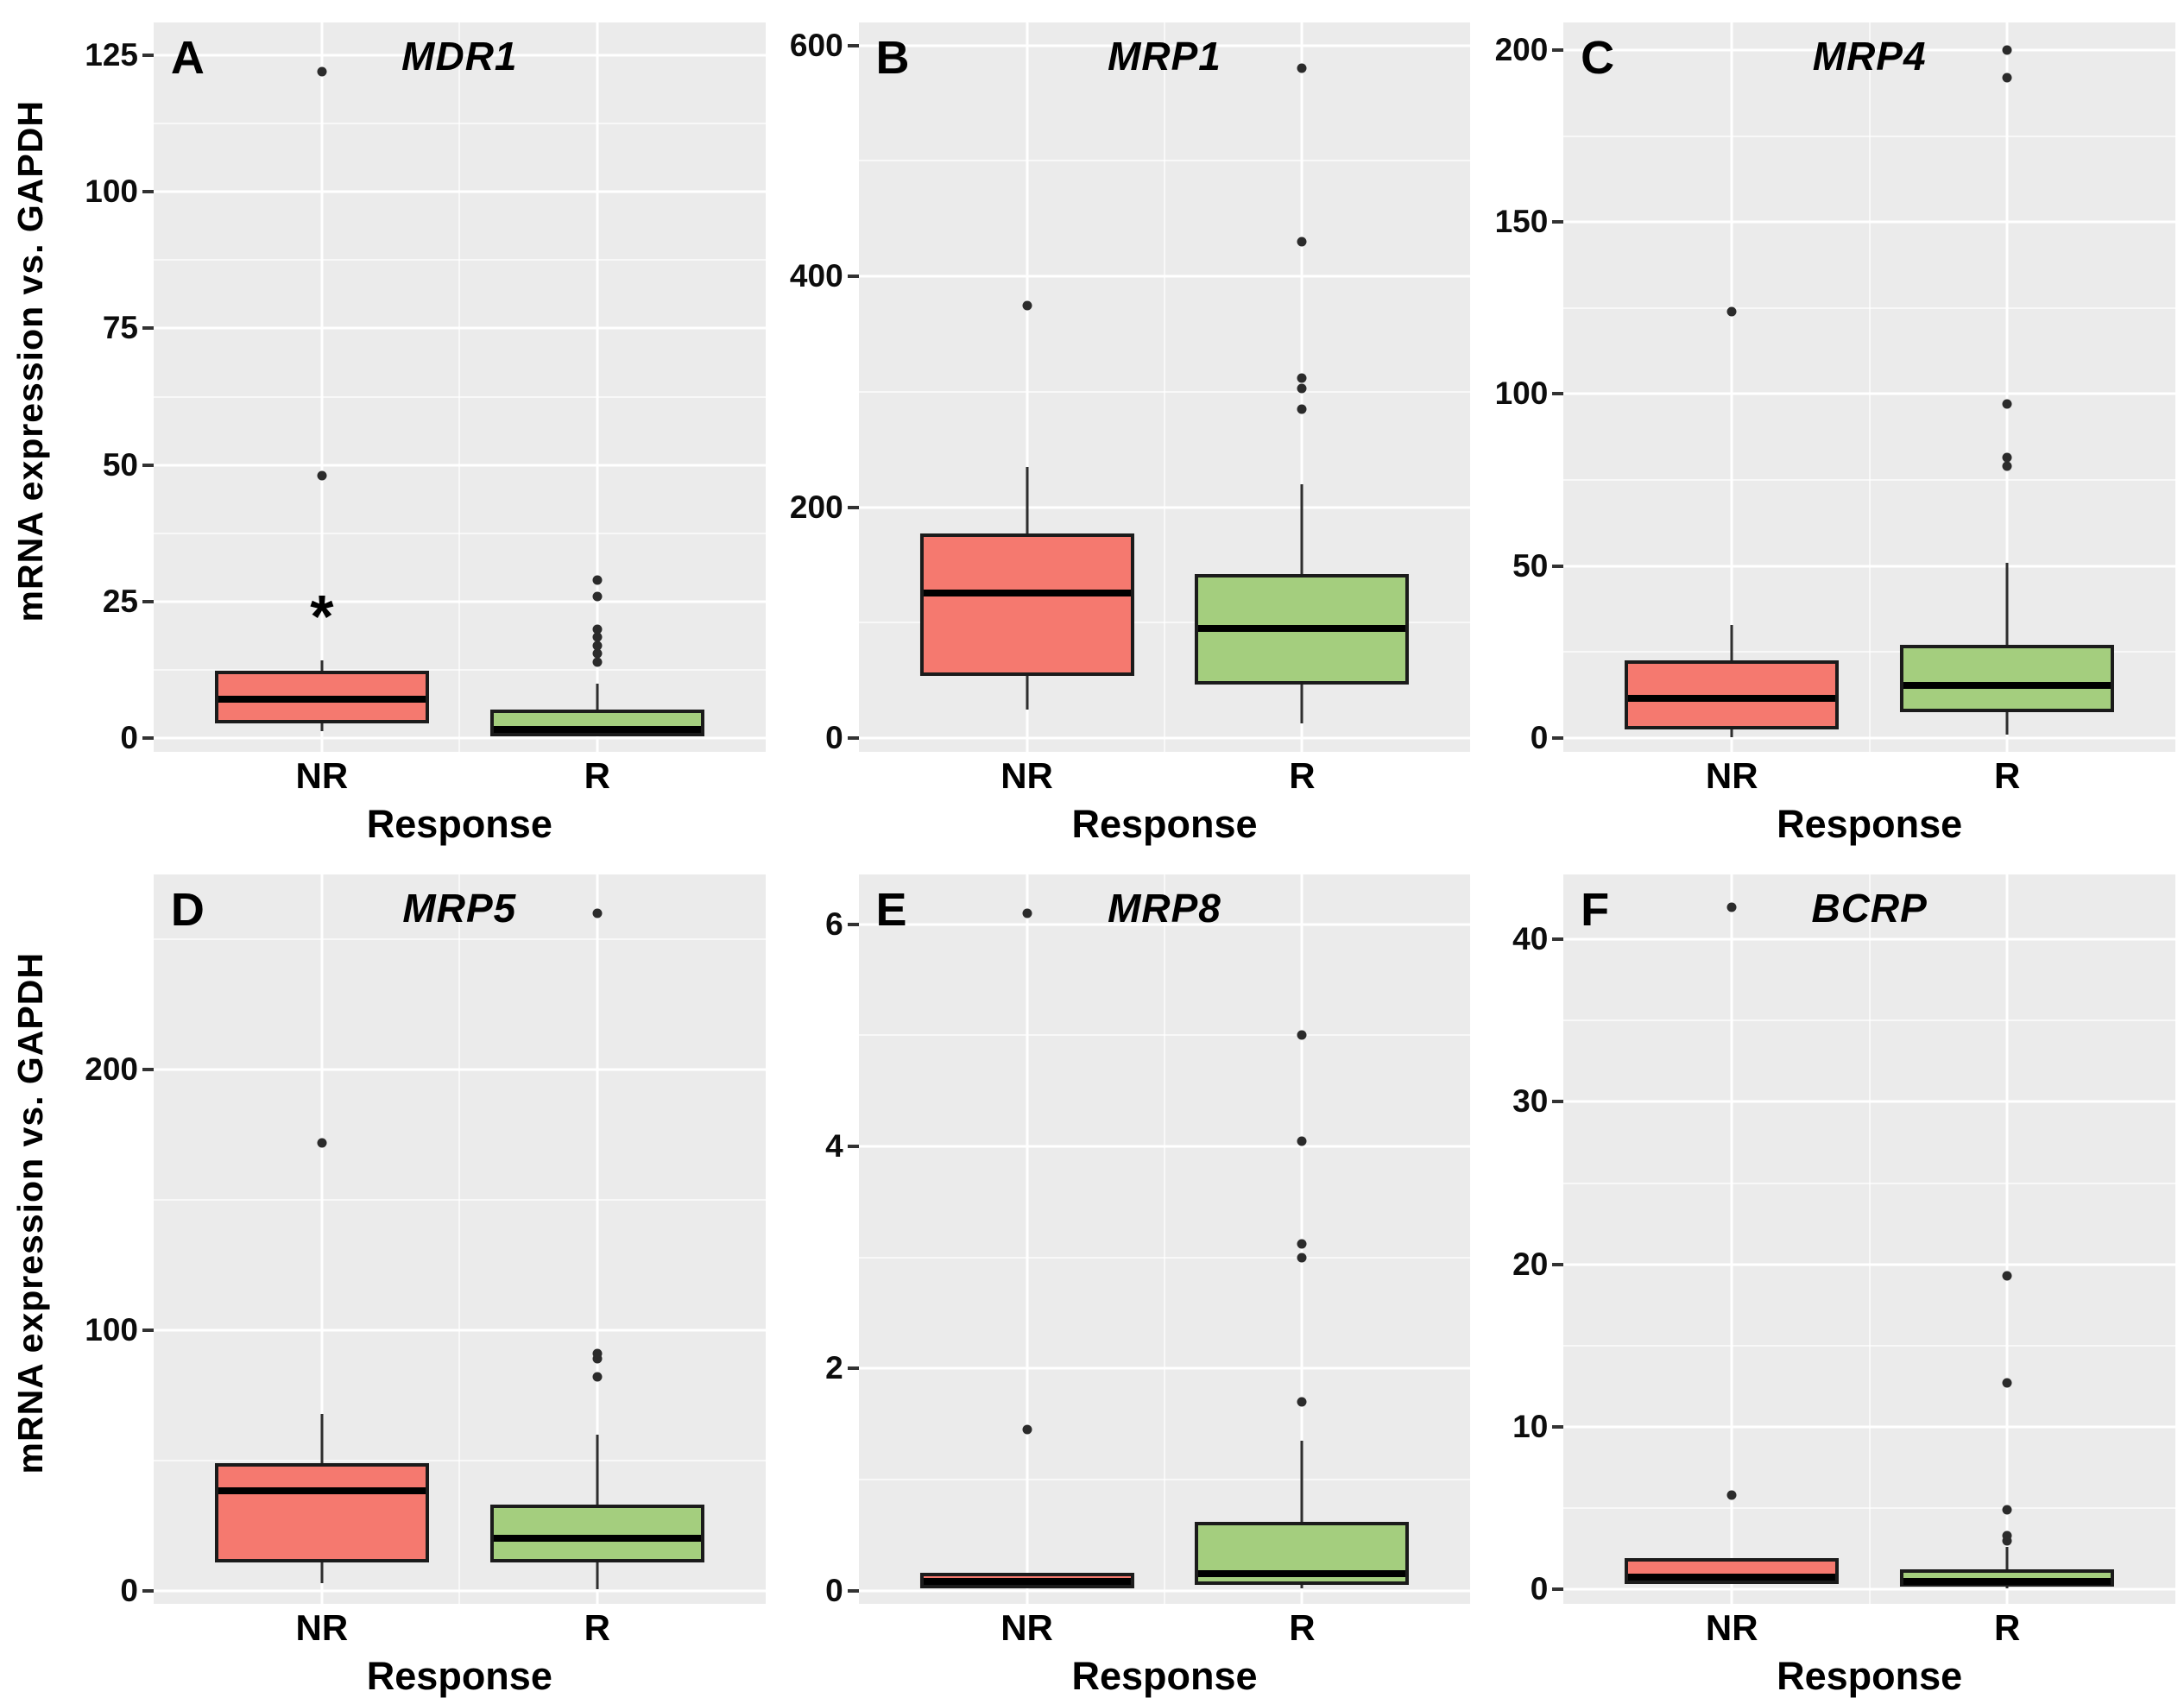 Image resolution: width=2184 pixels, height=1704 pixels. Describe the element at coordinates (1521, 222) in the screenshot. I see `y-tick-label: 150` at that location.